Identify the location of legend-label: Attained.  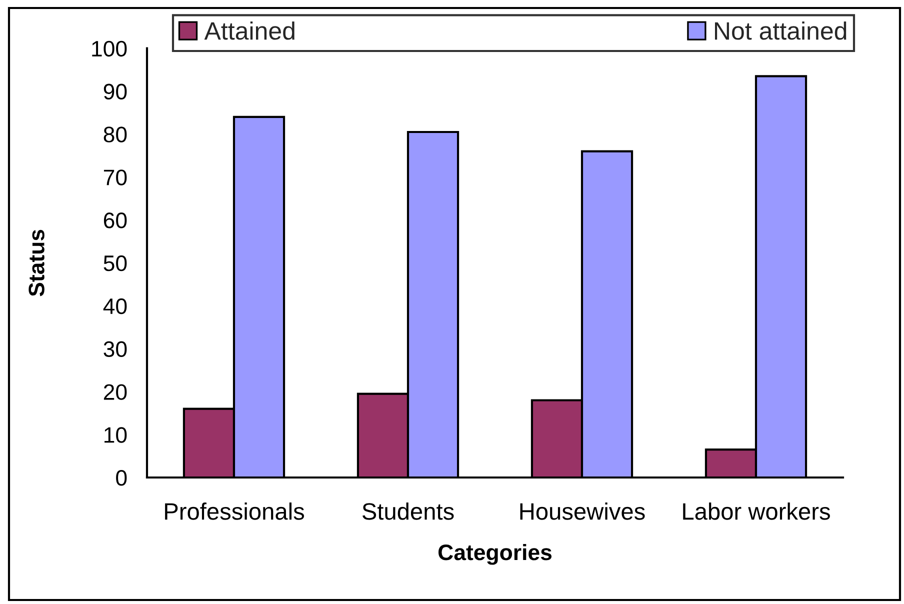
(249, 30).